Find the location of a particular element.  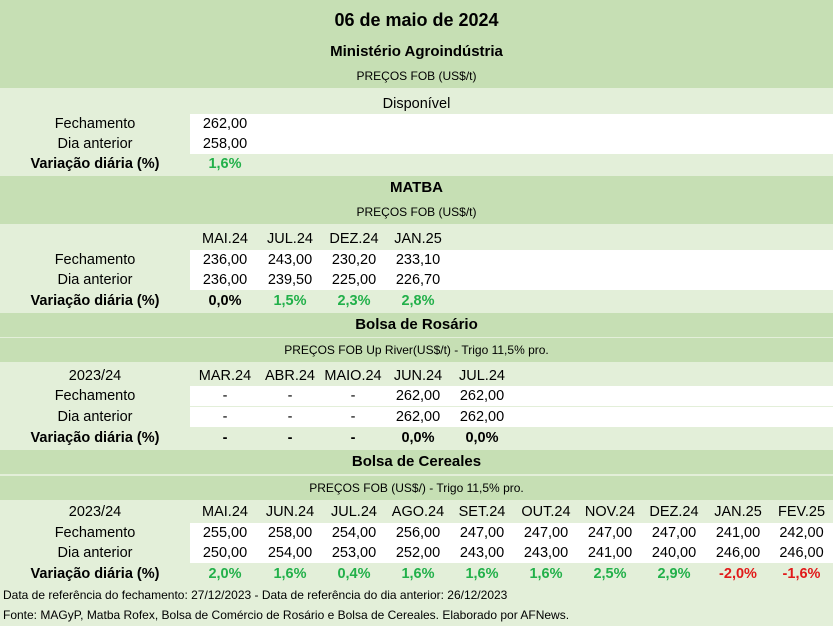

table-row: Dia anterior 236,00 239,50 225,00 226,70 is located at coordinates (416, 280).